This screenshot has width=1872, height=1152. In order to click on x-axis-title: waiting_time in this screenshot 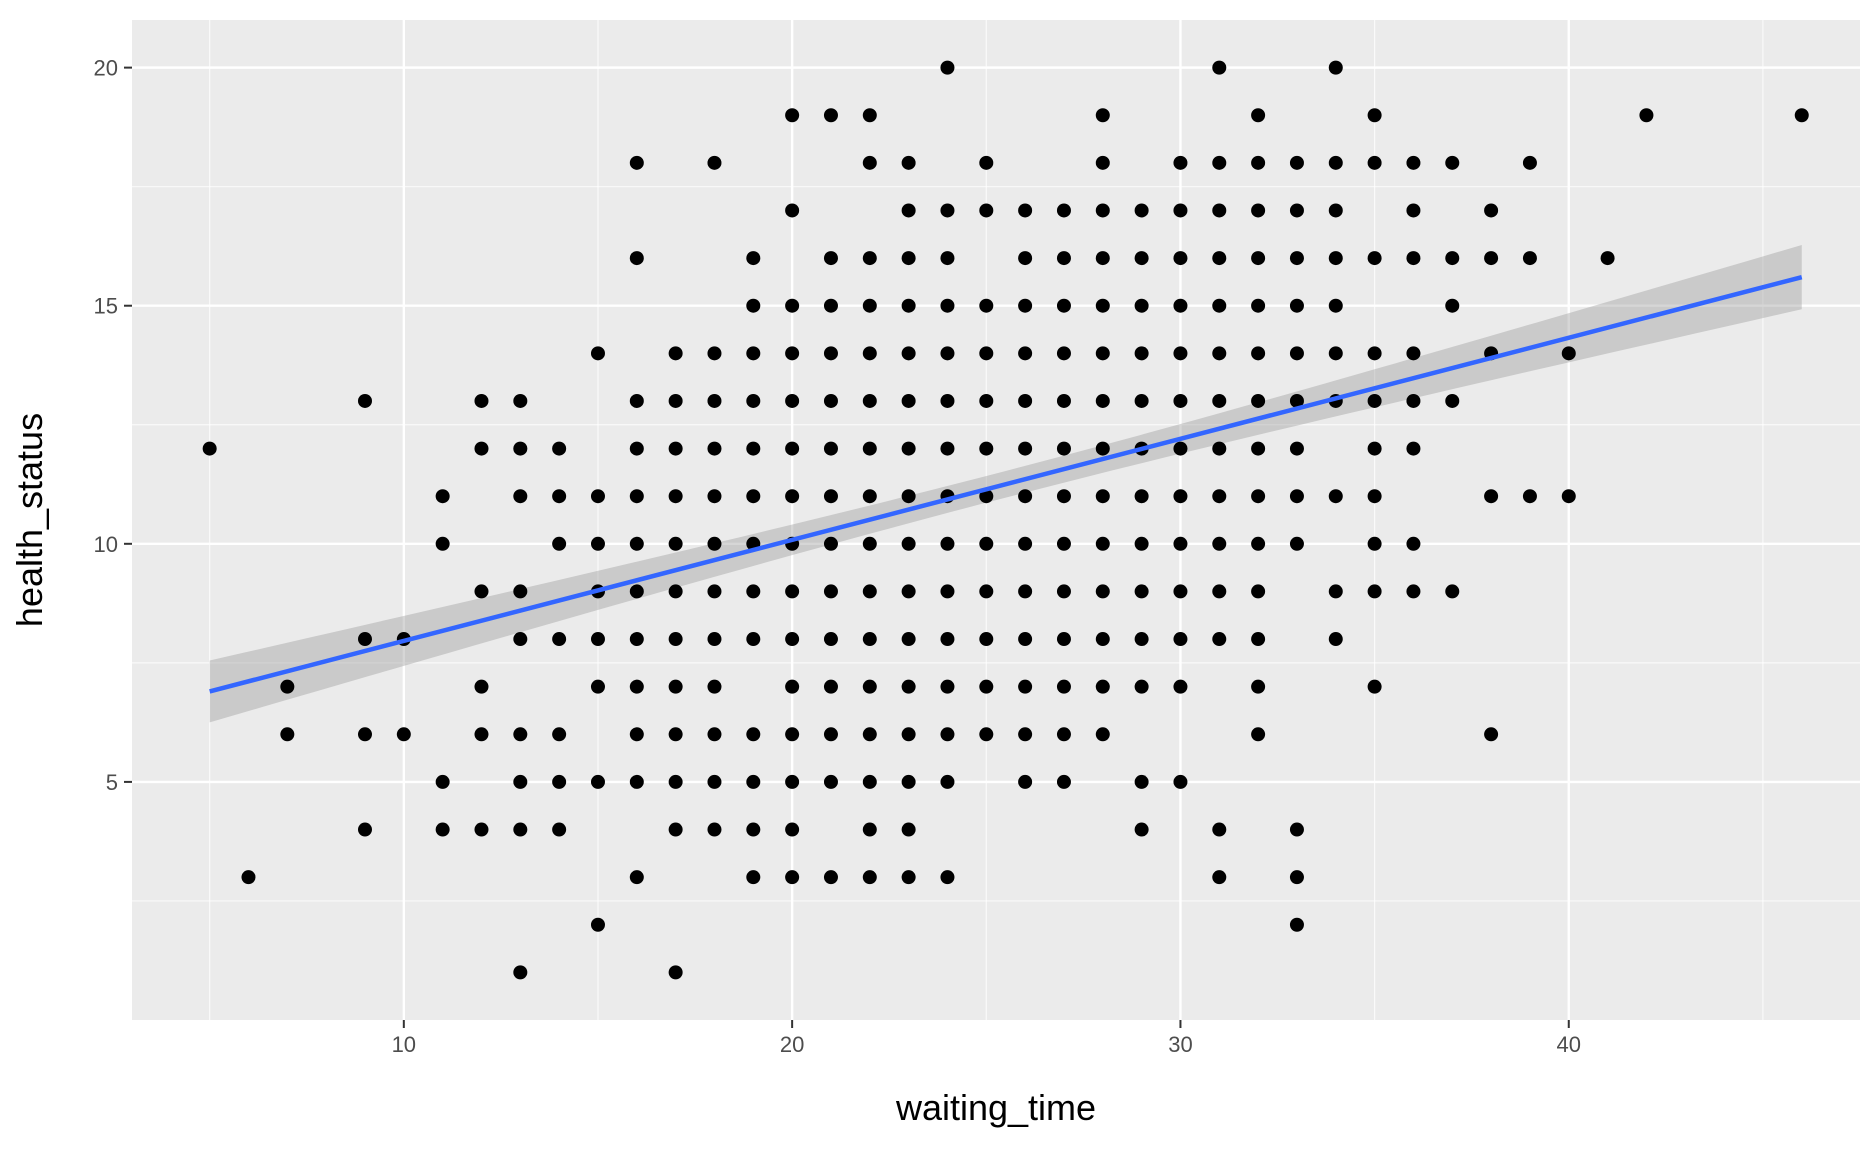, I will do `click(995, 1107)`.